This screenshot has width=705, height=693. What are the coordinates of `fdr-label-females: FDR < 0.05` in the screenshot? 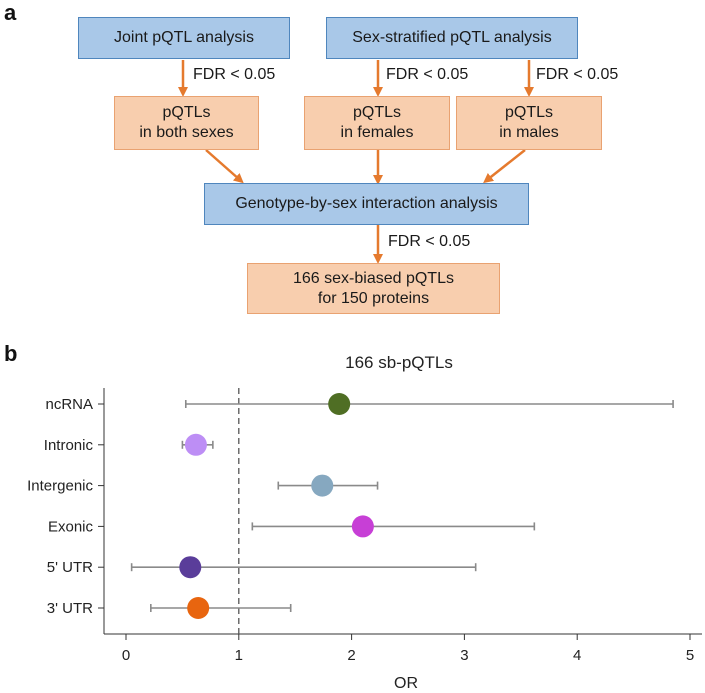 It's located at (427, 74).